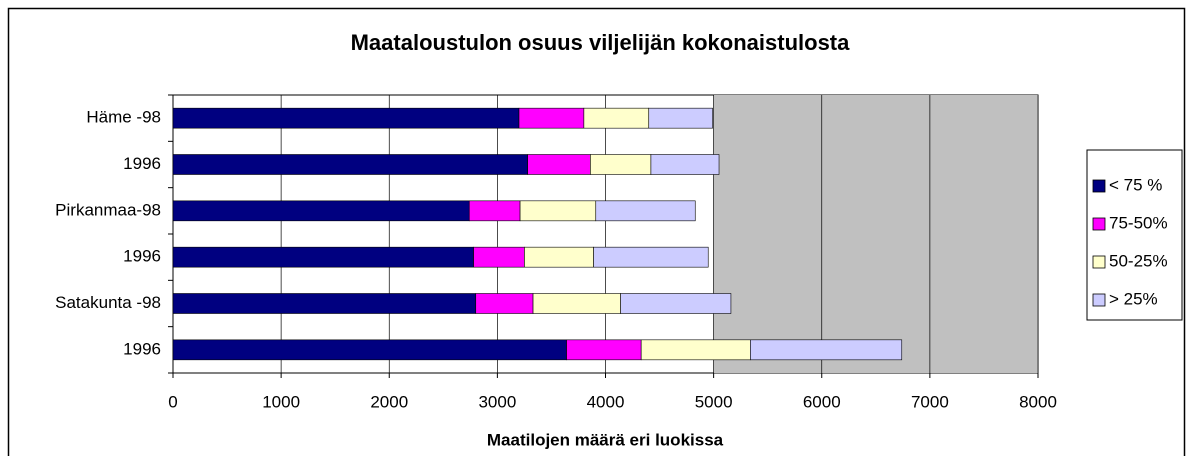 This screenshot has width=1192, height=461. I want to click on legend-label: 50-25%, so click(1138, 260).